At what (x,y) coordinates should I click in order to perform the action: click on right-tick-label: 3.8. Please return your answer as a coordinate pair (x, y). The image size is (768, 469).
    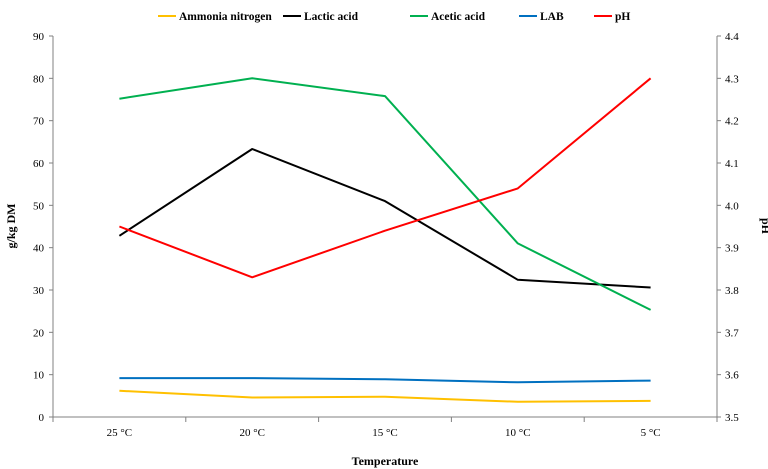
    Looking at the image, I should click on (732, 291).